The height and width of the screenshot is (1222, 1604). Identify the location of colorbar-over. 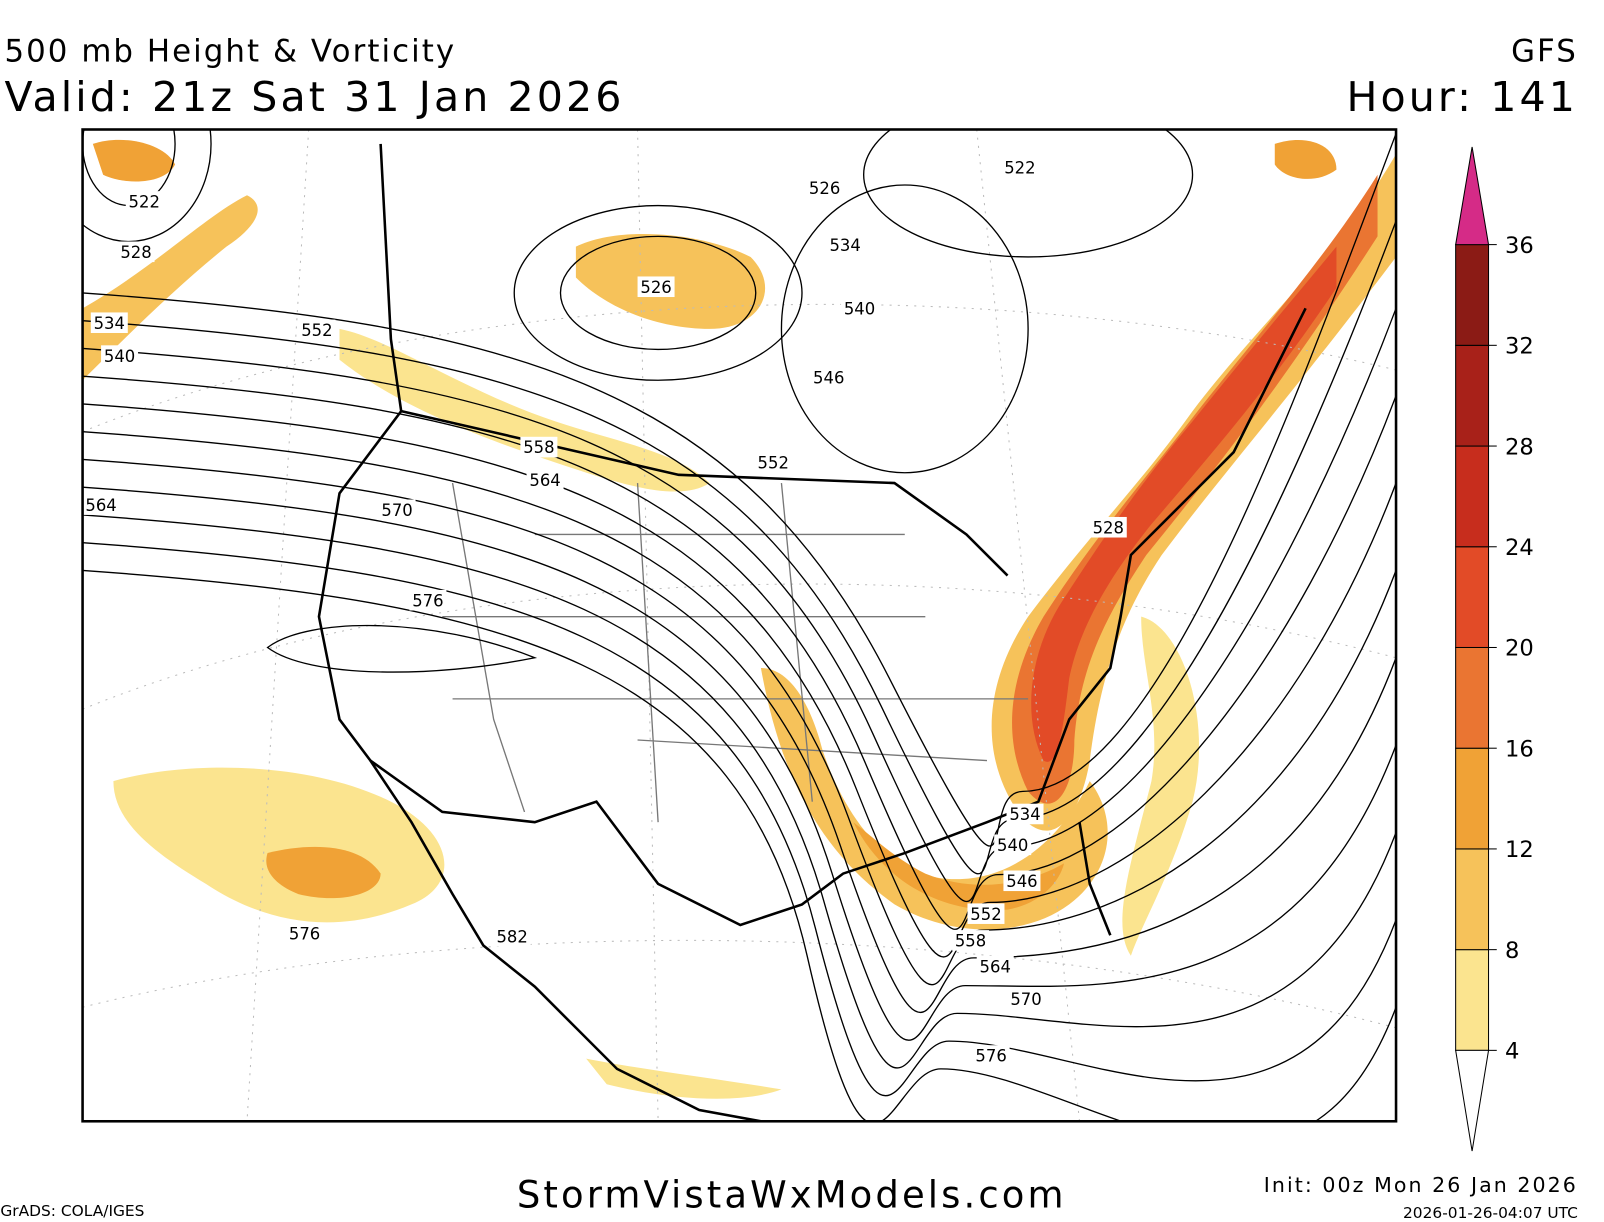
(1472, 196).